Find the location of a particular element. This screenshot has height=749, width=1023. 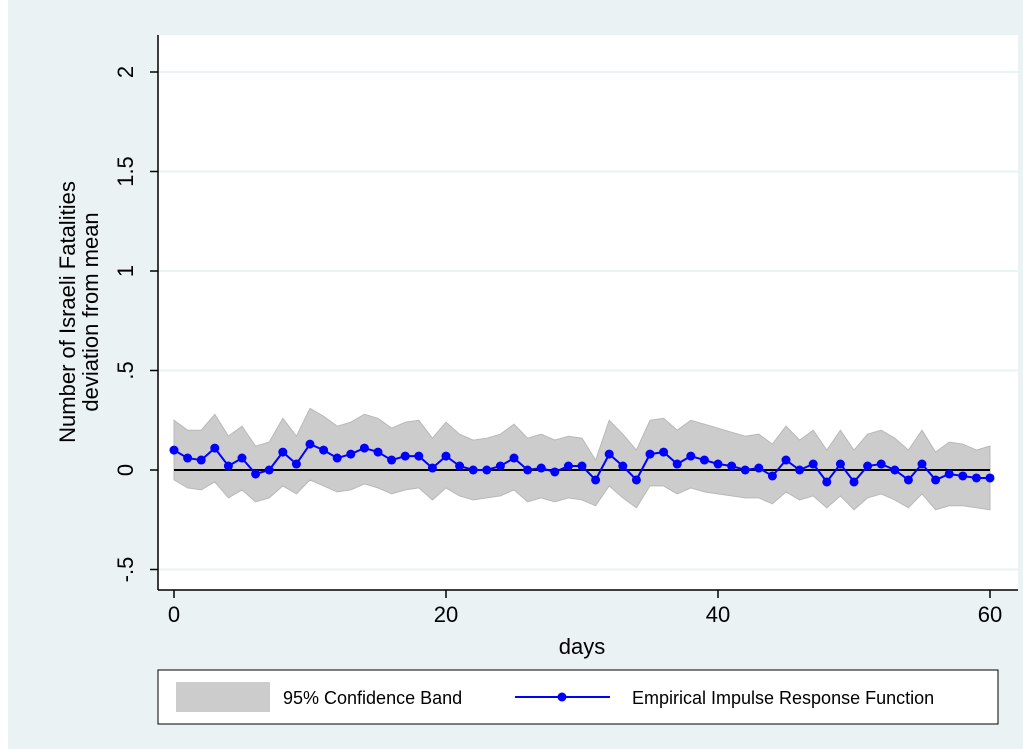

legend-band-label: 95% Confidence Band is located at coordinates (372, 698).